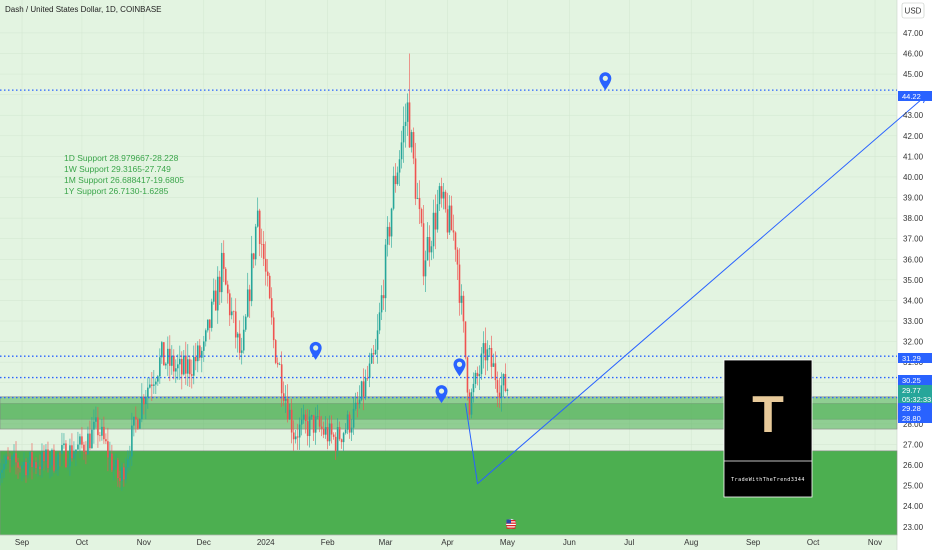 This screenshot has height=550, width=932. I want to click on price-tick-label: 47.00, so click(913, 33).